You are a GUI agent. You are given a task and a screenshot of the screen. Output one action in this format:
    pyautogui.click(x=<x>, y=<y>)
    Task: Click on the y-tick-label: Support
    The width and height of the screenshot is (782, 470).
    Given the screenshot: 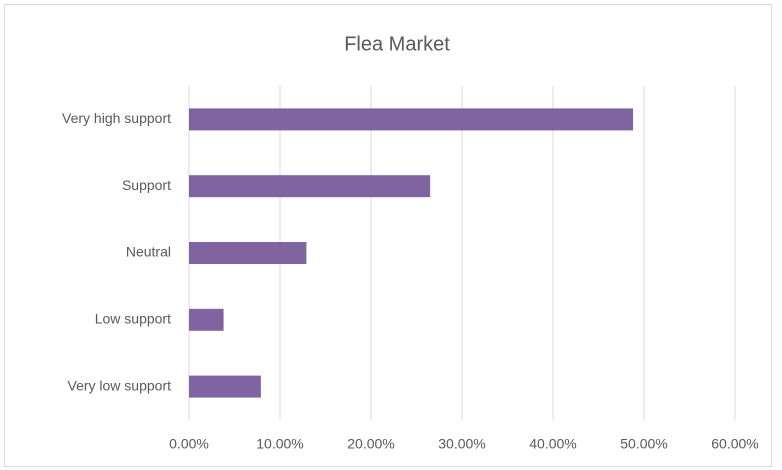 What is the action you would take?
    pyautogui.click(x=146, y=185)
    